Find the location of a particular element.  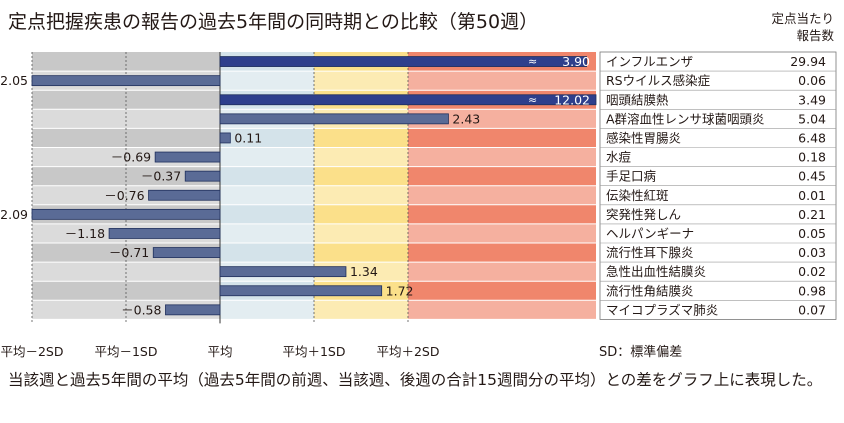

report-rate: 0.45 is located at coordinates (812, 176).